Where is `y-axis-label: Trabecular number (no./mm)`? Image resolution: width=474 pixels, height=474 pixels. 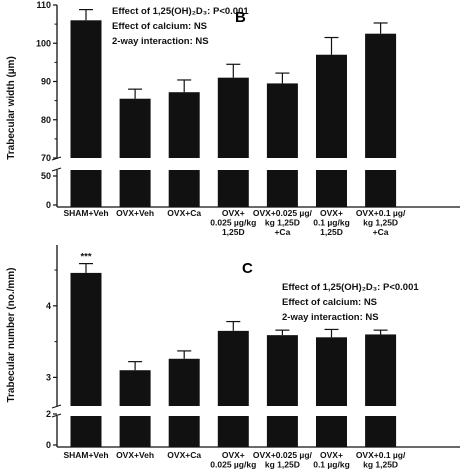 y-axis-label: Trabecular number (no./mm) is located at coordinates (11, 334).